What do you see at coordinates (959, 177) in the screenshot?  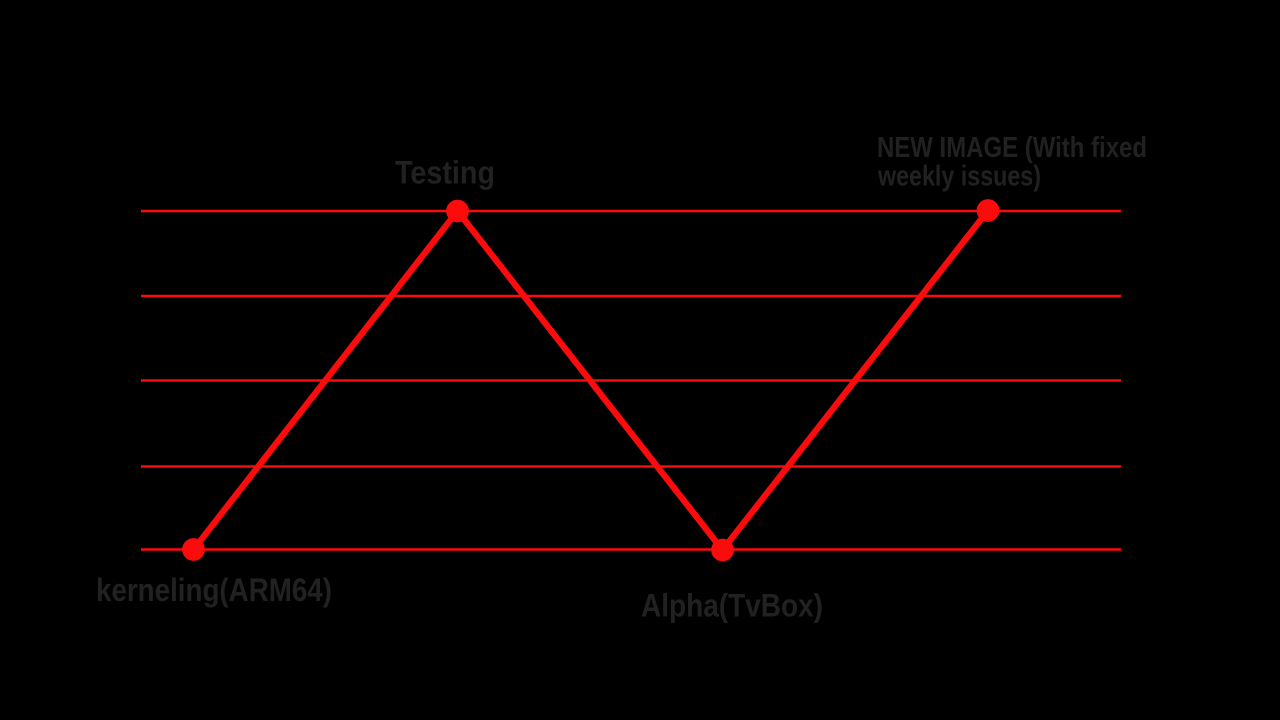 I see `svg-text: weekly issues)` at bounding box center [959, 177].